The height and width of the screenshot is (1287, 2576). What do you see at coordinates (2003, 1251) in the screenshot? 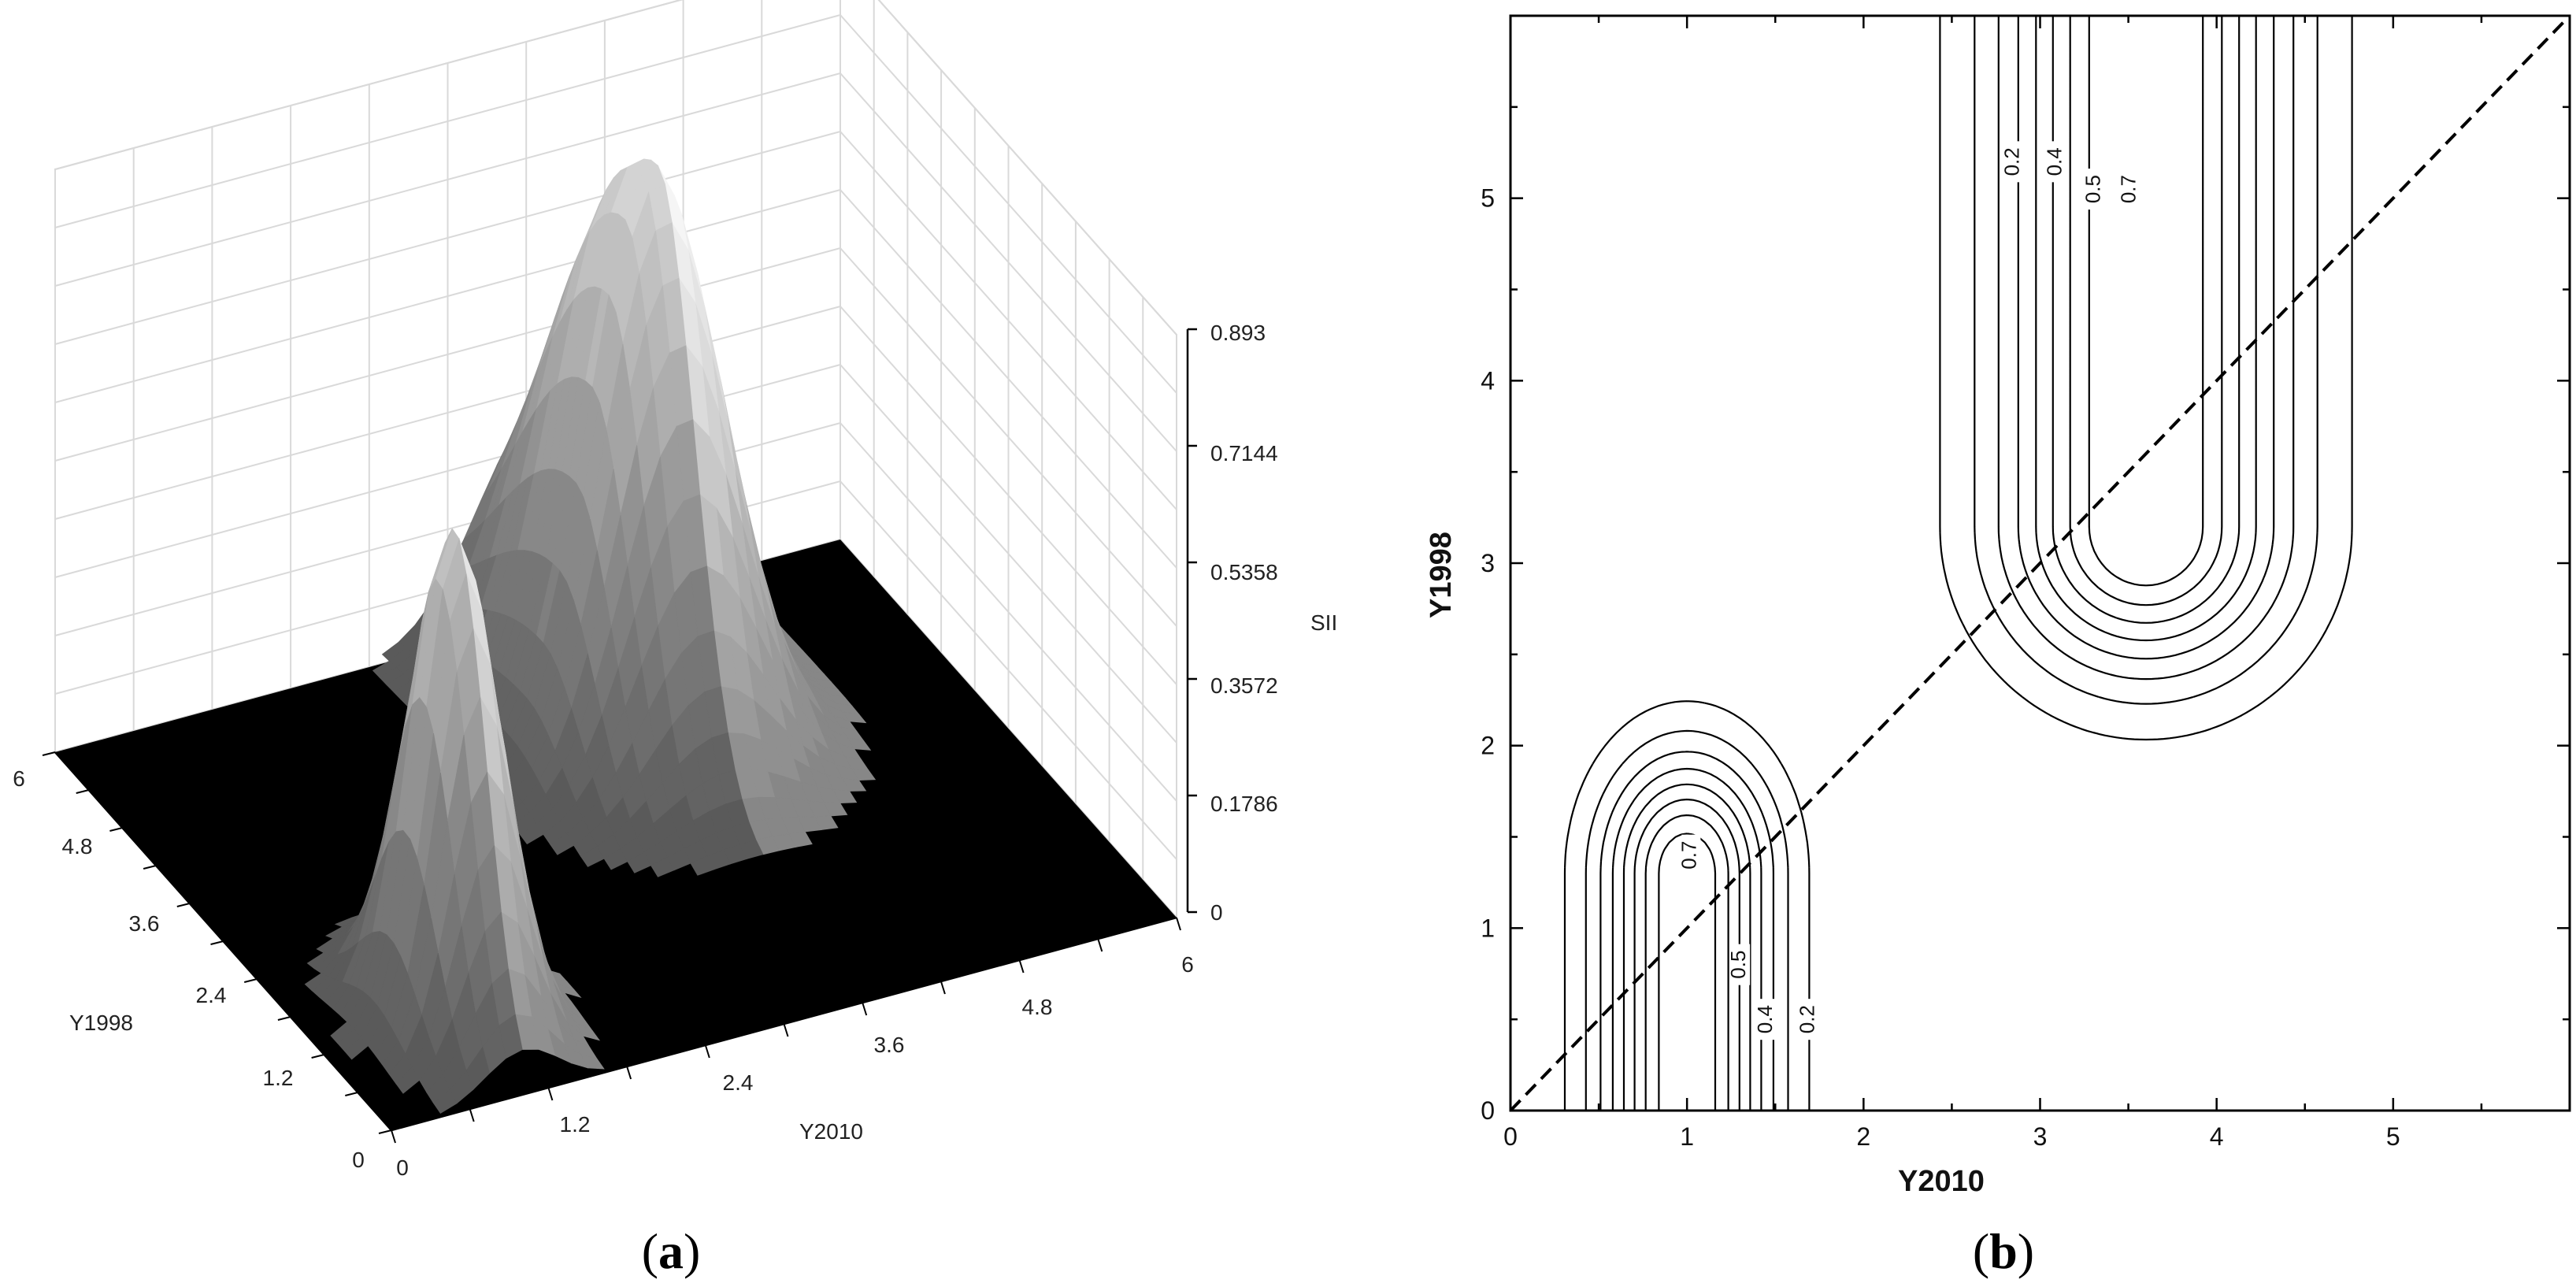
I see `panel-label-b: (b)` at bounding box center [2003, 1251].